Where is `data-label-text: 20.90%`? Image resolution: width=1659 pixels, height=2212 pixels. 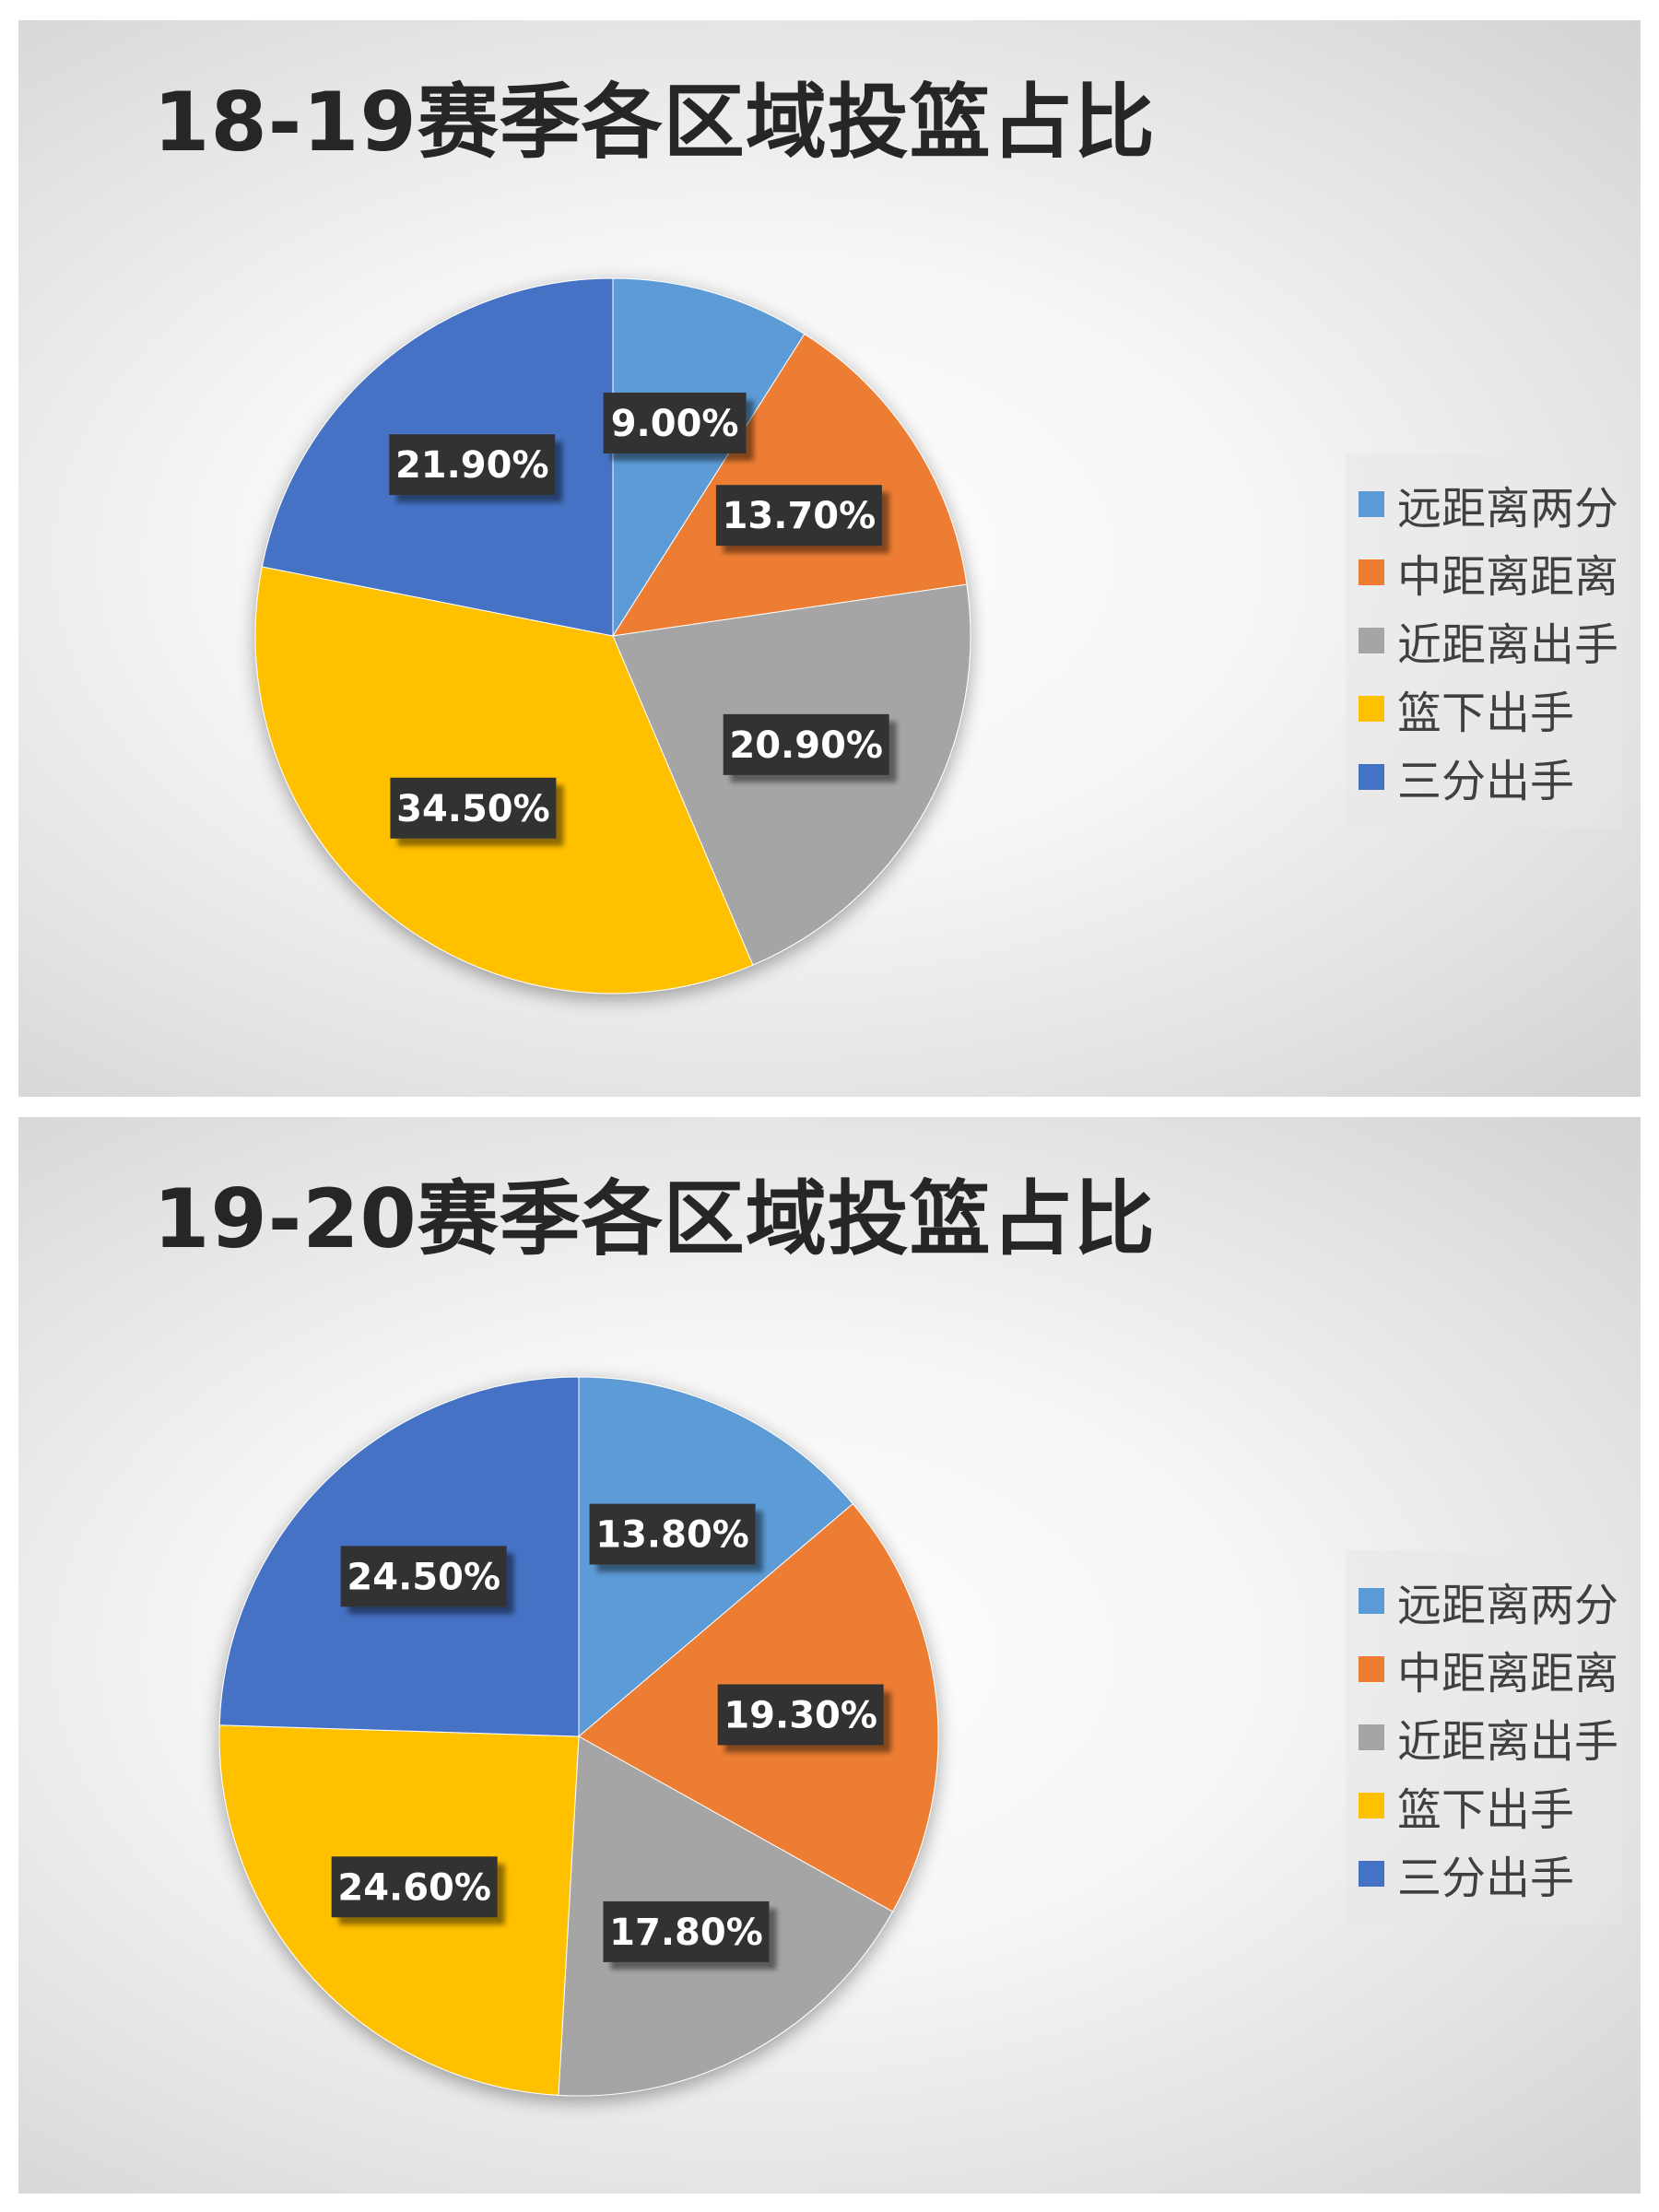 data-label-text: 20.90% is located at coordinates (806, 745).